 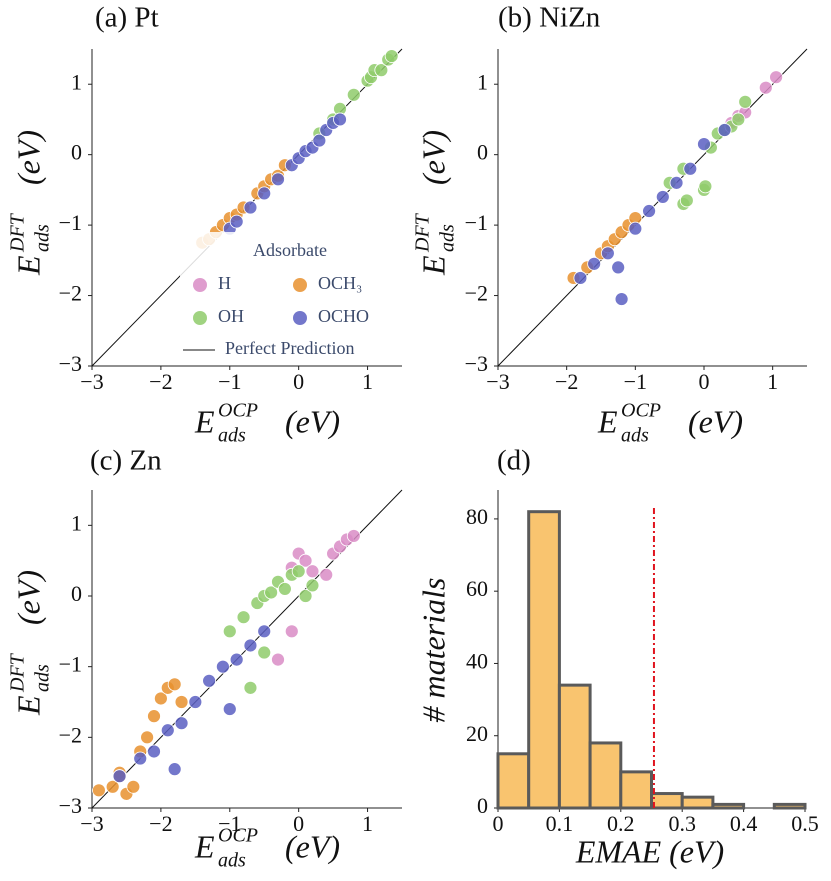 I want to click on panel-title: (c) Zn, so click(x=126, y=461).